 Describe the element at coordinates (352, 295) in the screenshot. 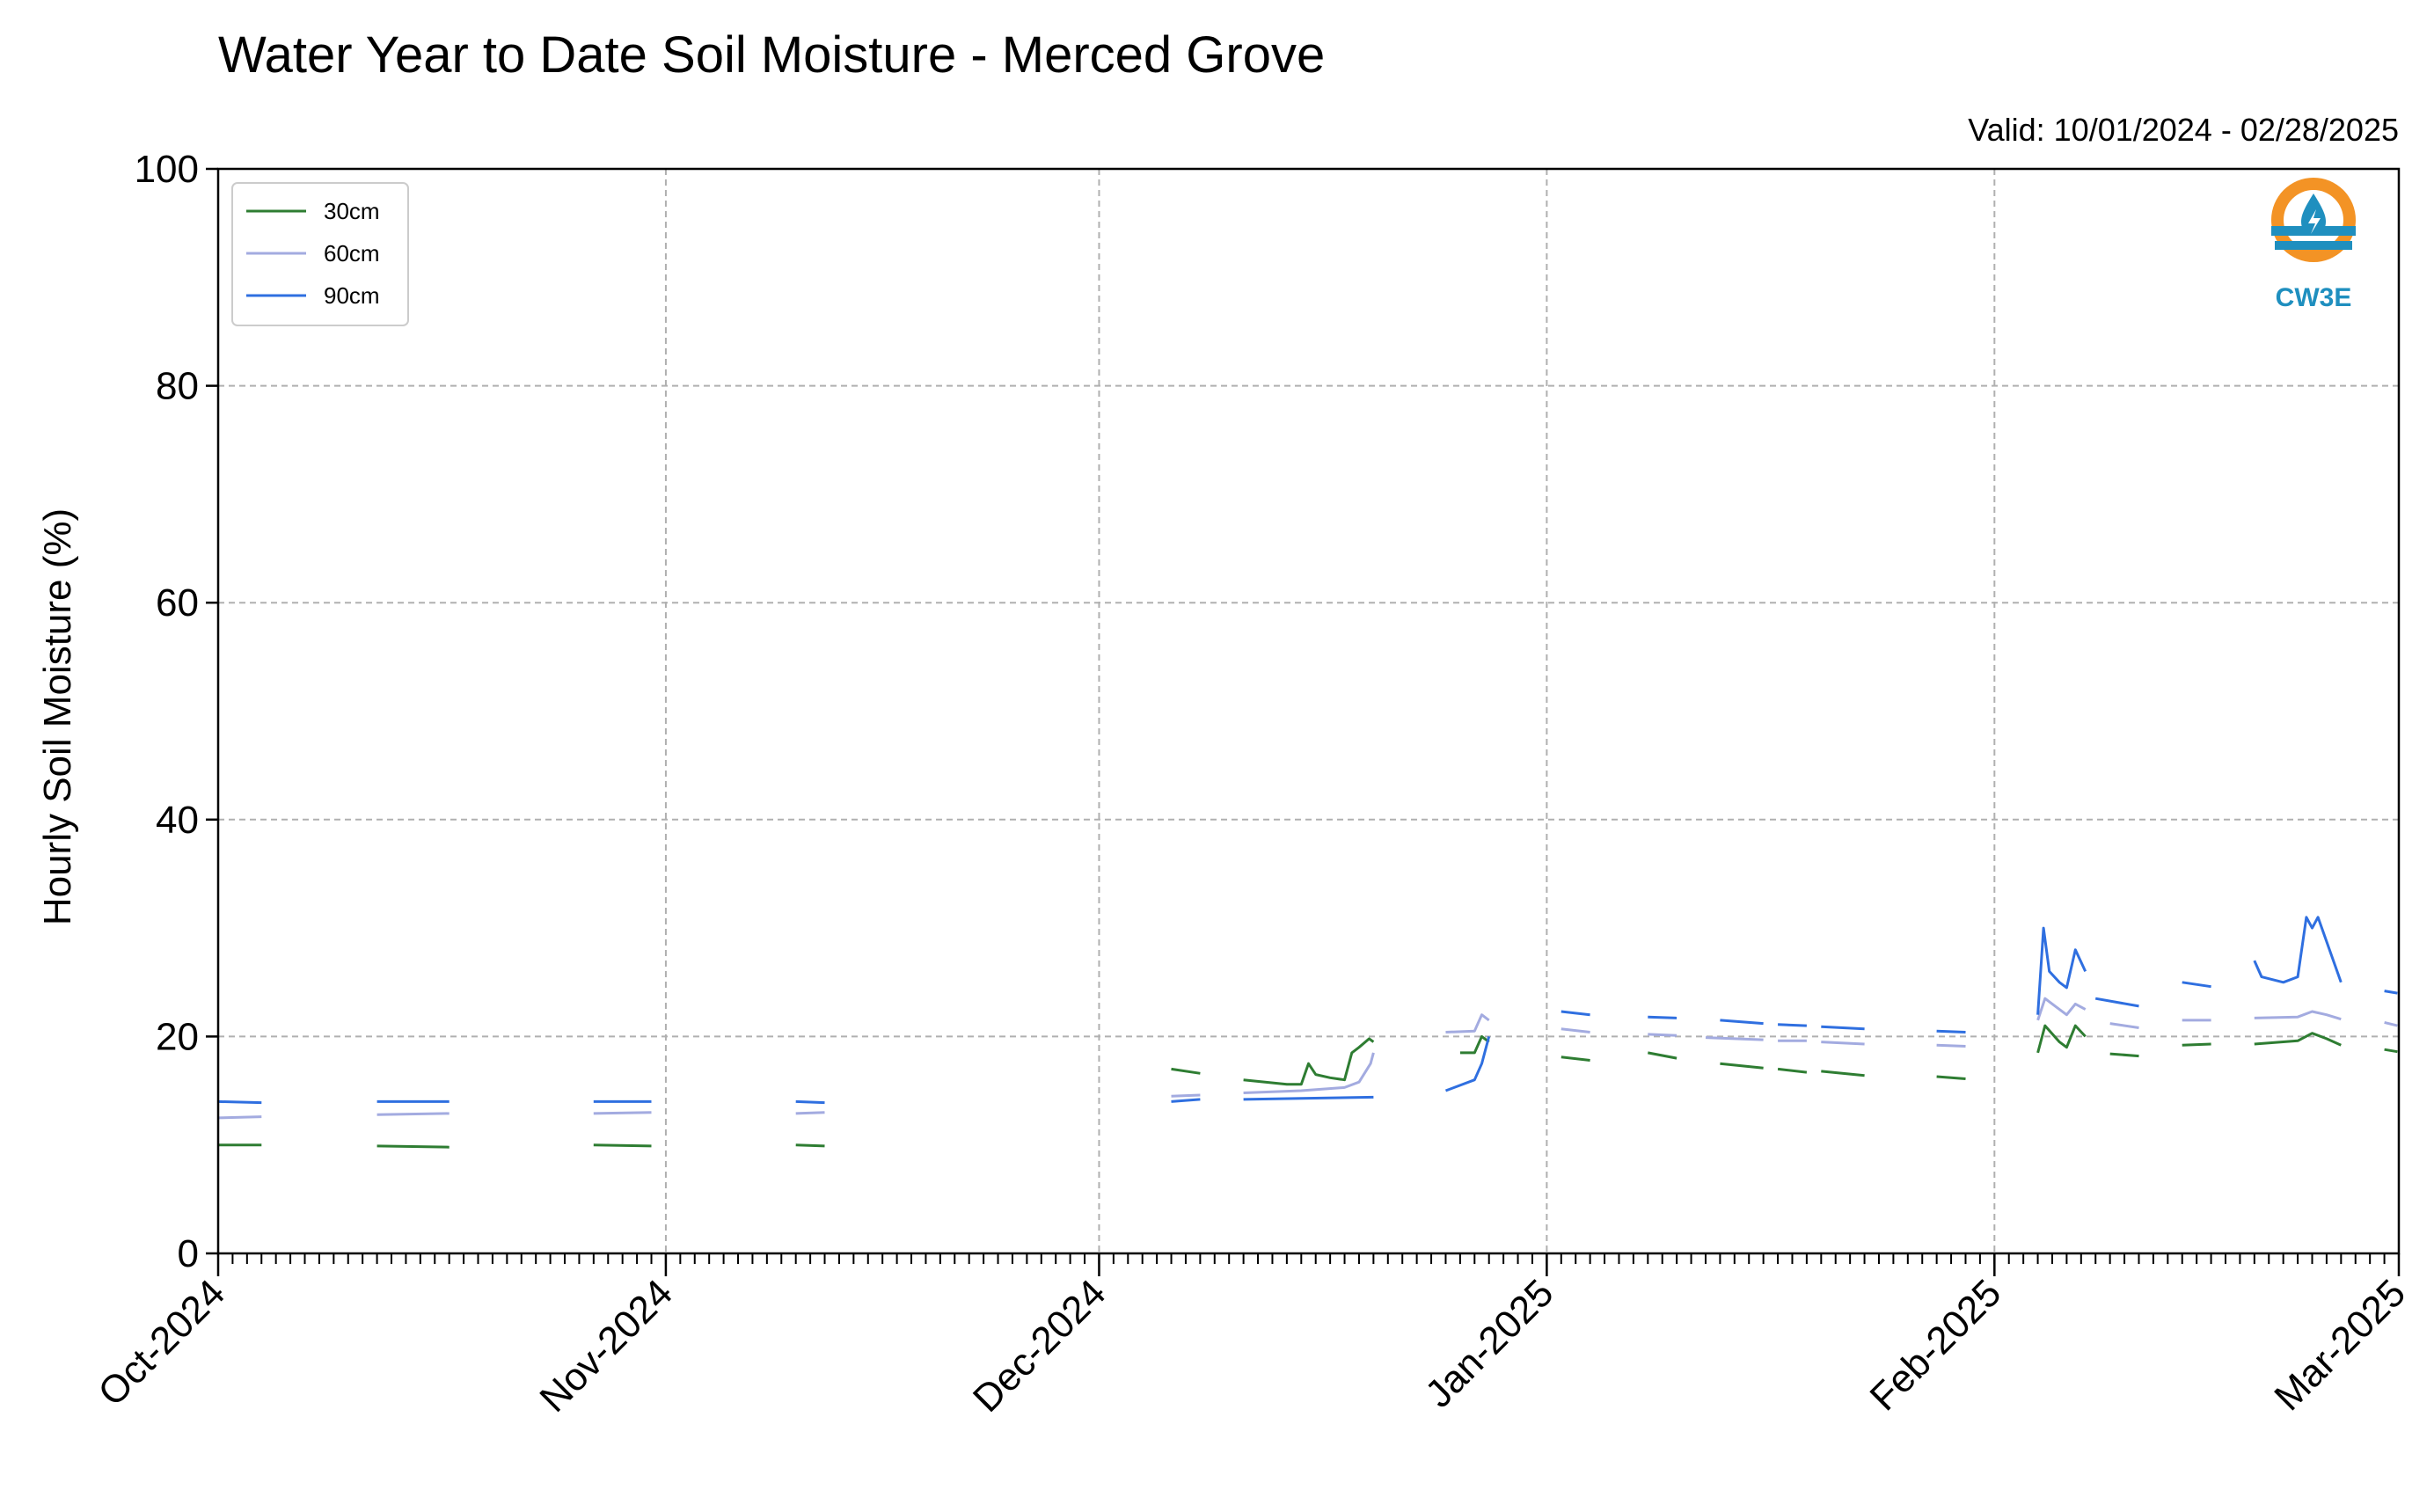

I see `legend-label: 90cm` at that location.